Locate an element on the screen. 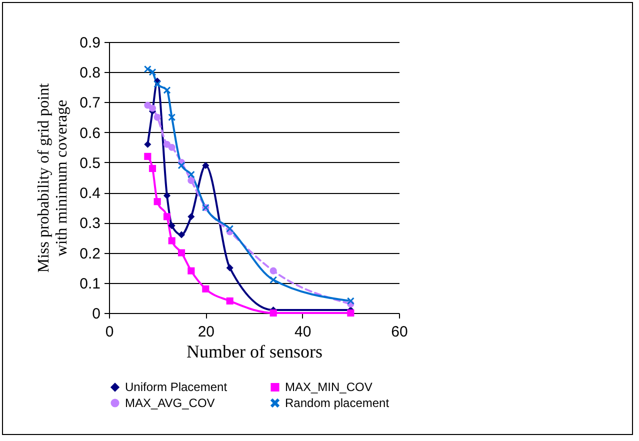 This screenshot has width=639, height=441. y-tick-label: 0.3 is located at coordinates (90, 223).